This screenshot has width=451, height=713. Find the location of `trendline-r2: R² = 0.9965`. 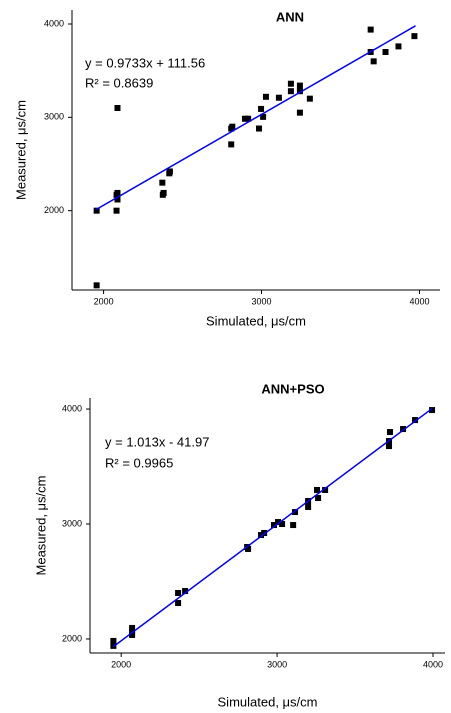

trendline-r2: R² = 0.9965 is located at coordinates (139, 462).